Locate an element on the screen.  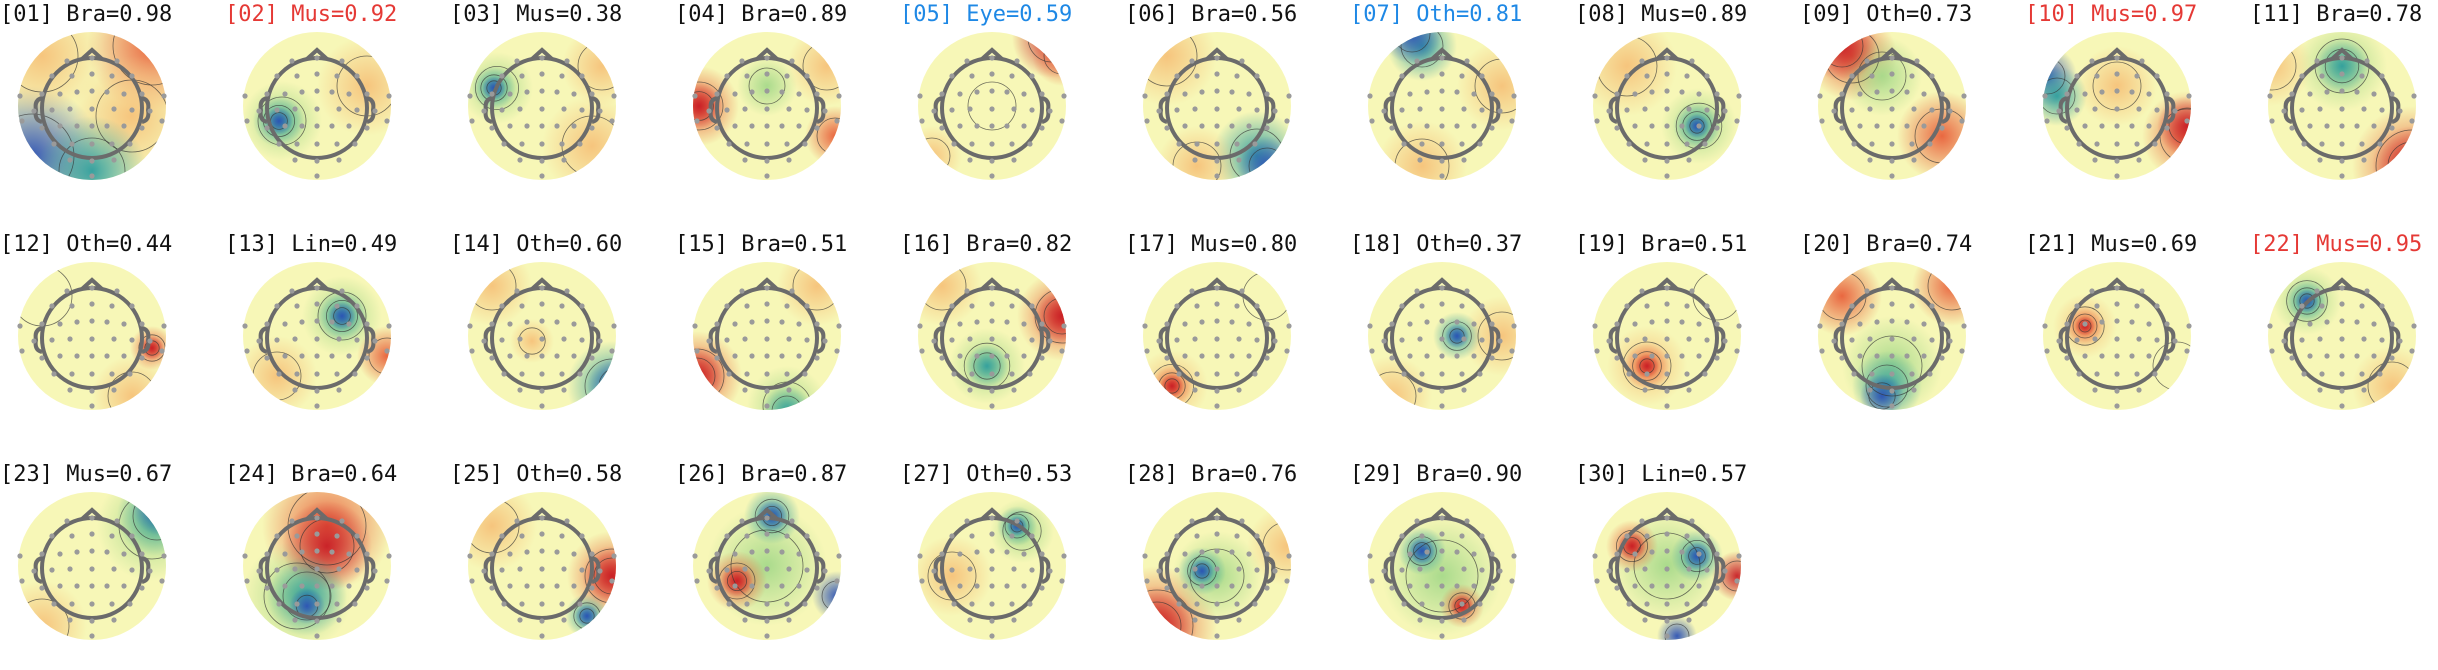
activation-pattern is located at coordinates (774, 559).